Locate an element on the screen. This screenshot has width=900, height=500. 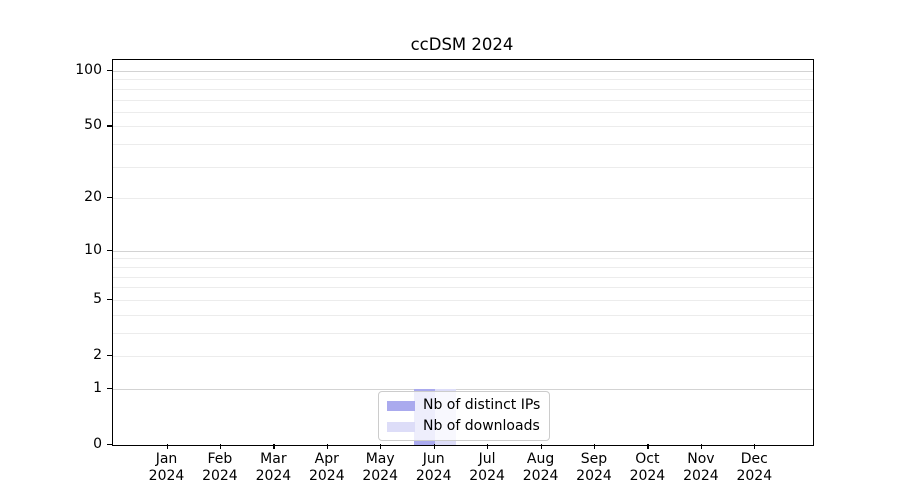
chart-title: ccDSM 2024 is located at coordinates (462, 44).